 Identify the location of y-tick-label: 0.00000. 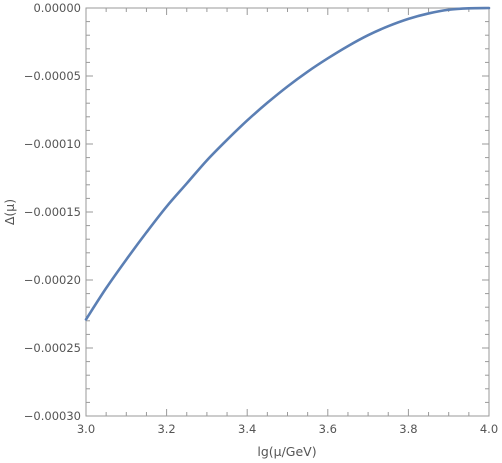
(57, 8).